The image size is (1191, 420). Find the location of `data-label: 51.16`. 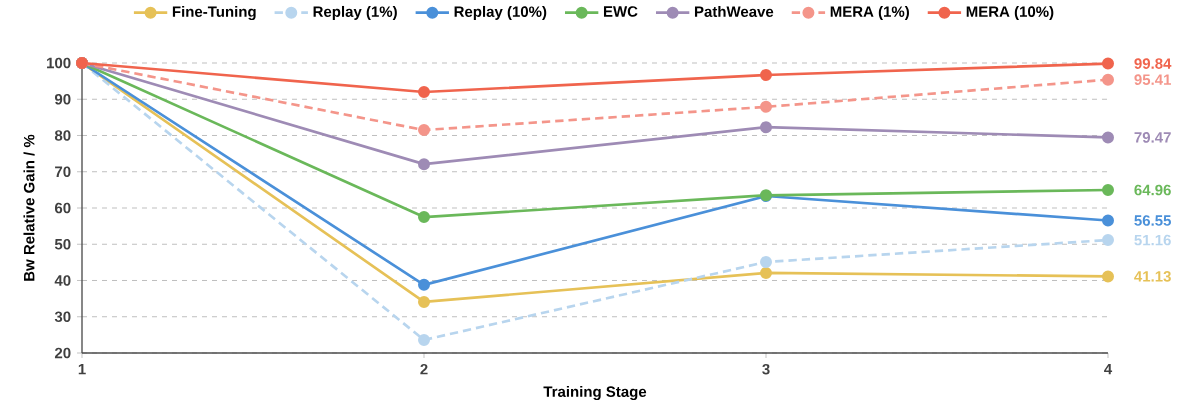

data-label: 51.16 is located at coordinates (1152, 240).